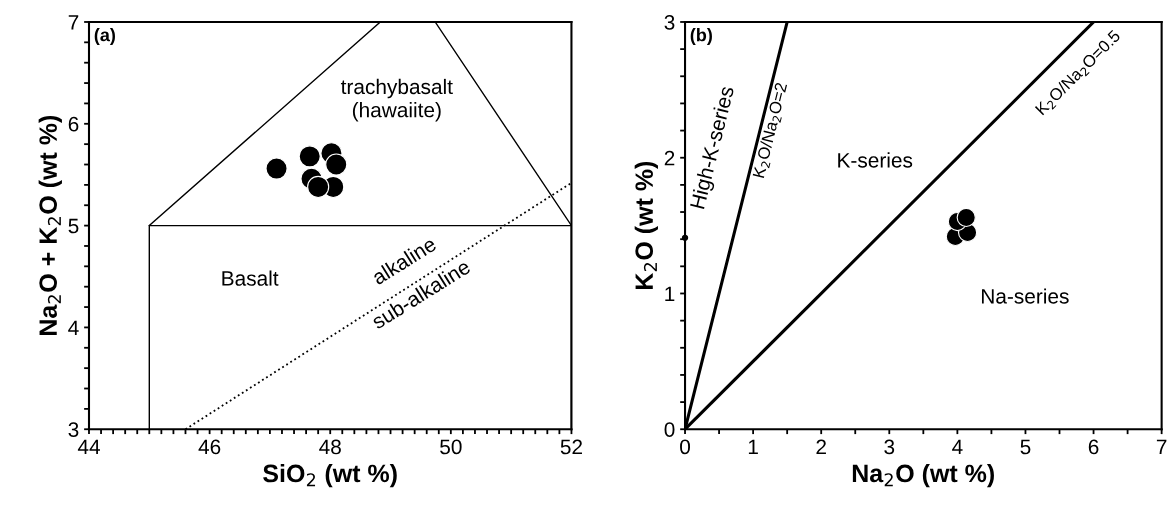 The height and width of the screenshot is (511, 1171). What do you see at coordinates (889, 447) in the screenshot?
I see `x-tick-label: 3` at bounding box center [889, 447].